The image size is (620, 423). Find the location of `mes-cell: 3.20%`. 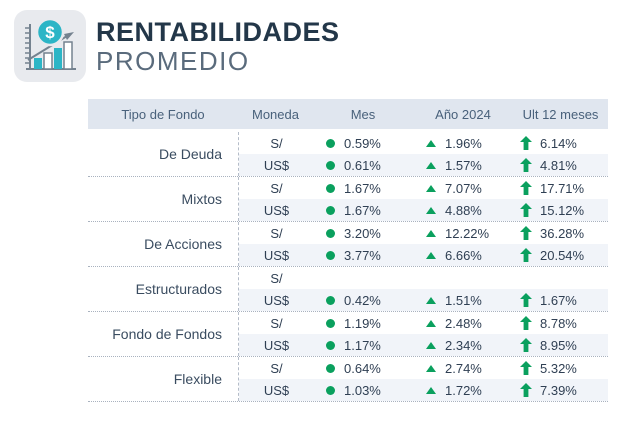

mes-cell: 3.20% is located at coordinates (364, 233).